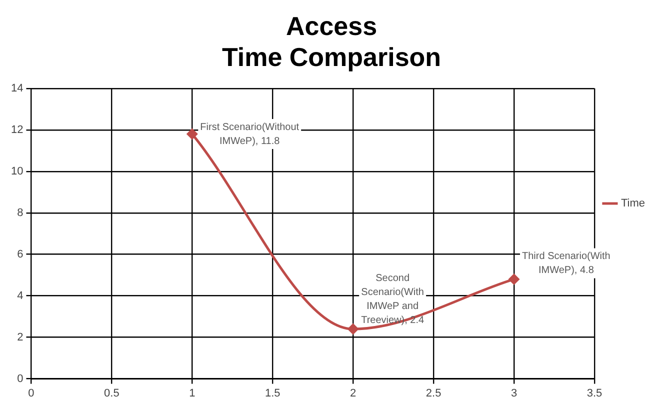 The image size is (659, 411). Describe the element at coordinates (20, 378) in the screenshot. I see `y-tick-label: 0` at that location.